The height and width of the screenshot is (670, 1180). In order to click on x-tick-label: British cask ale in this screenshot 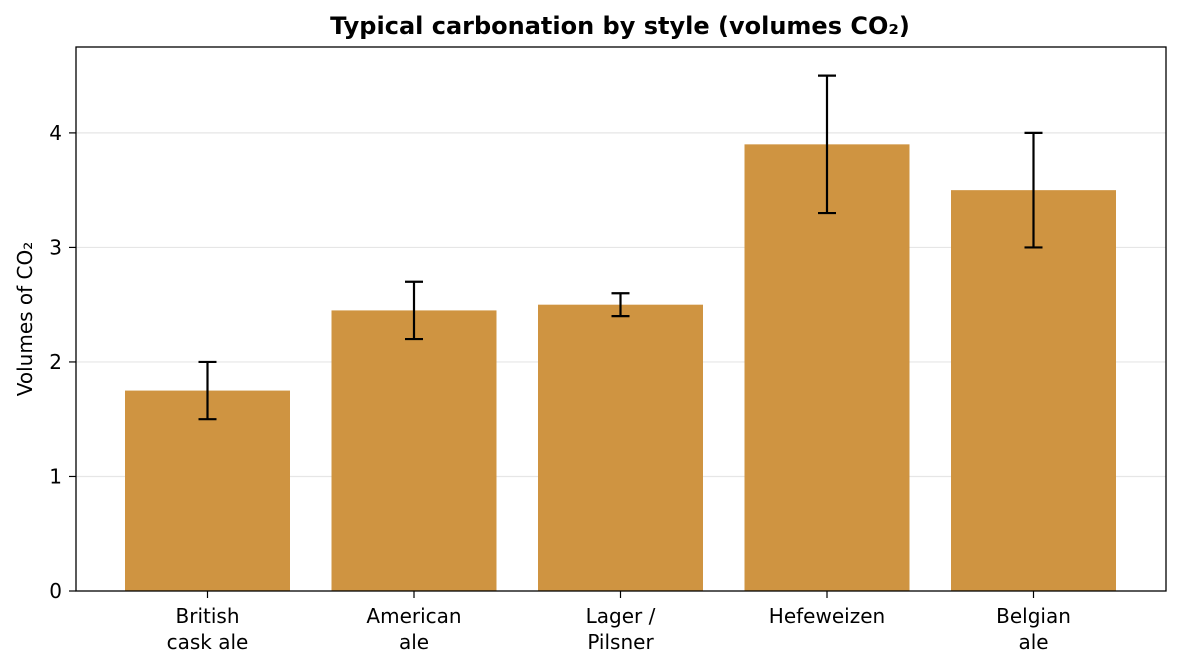, I will do `click(208, 629)`.